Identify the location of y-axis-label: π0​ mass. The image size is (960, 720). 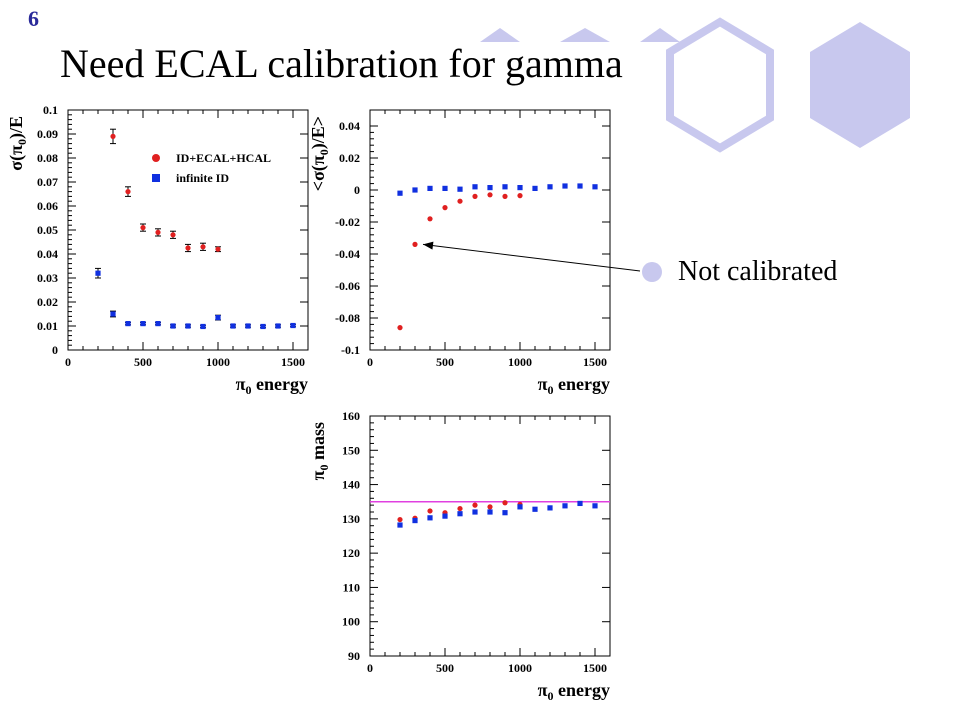
(319, 451).